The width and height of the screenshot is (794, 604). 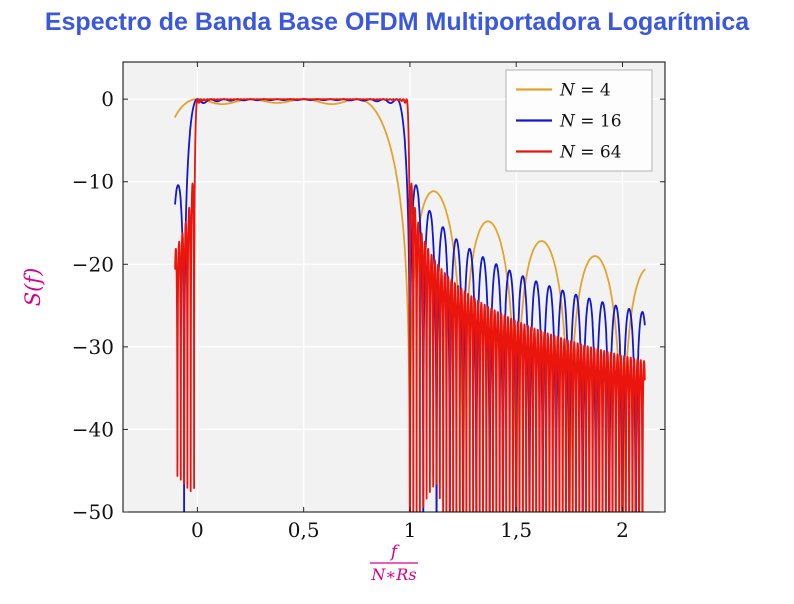 What do you see at coordinates (93, 182) in the screenshot?
I see `y-tick-label: −10` at bounding box center [93, 182].